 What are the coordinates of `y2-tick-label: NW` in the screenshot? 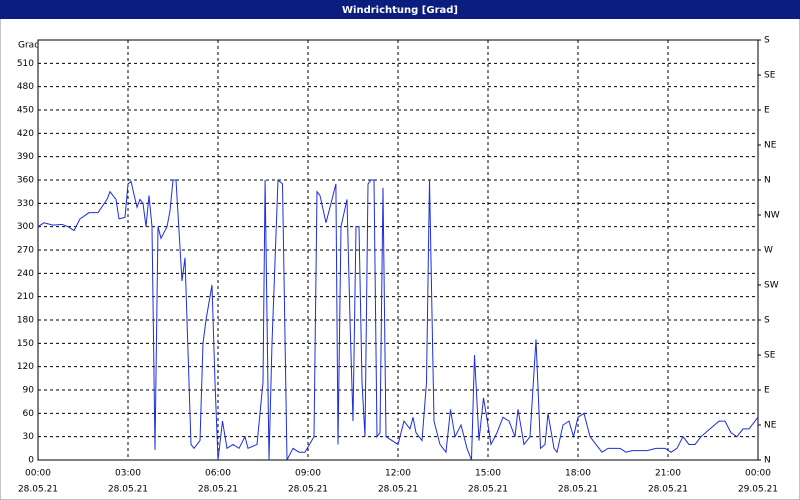 It's located at (772, 216).